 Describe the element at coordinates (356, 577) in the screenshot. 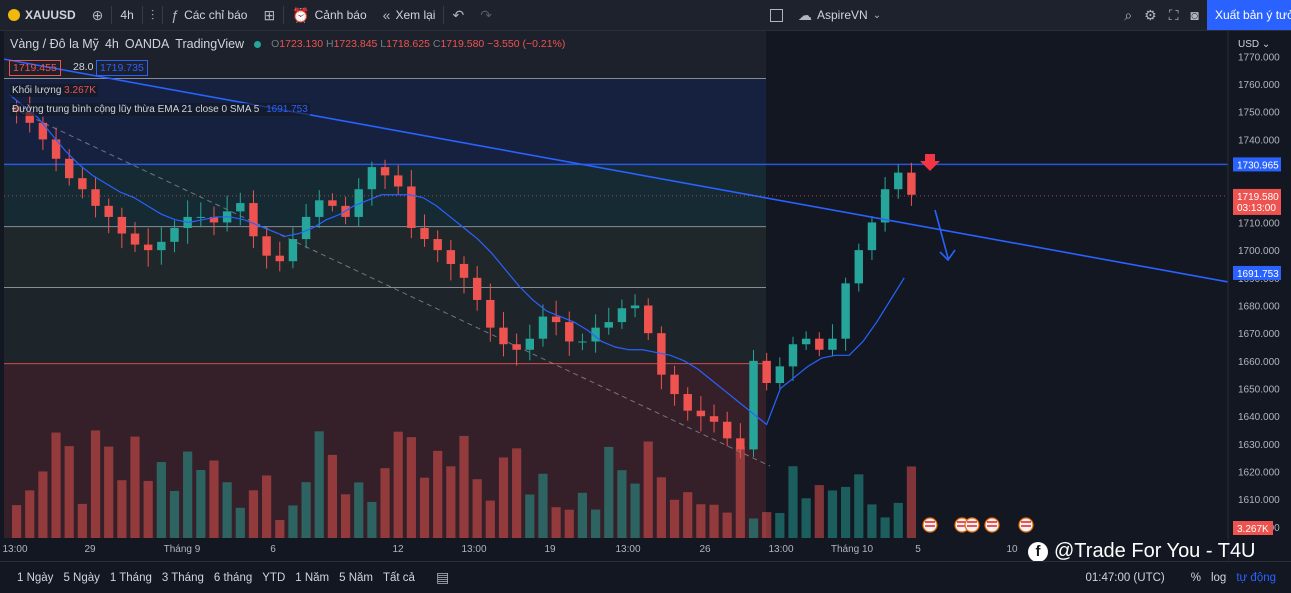

I see `range-button: 5 Năm` at that location.